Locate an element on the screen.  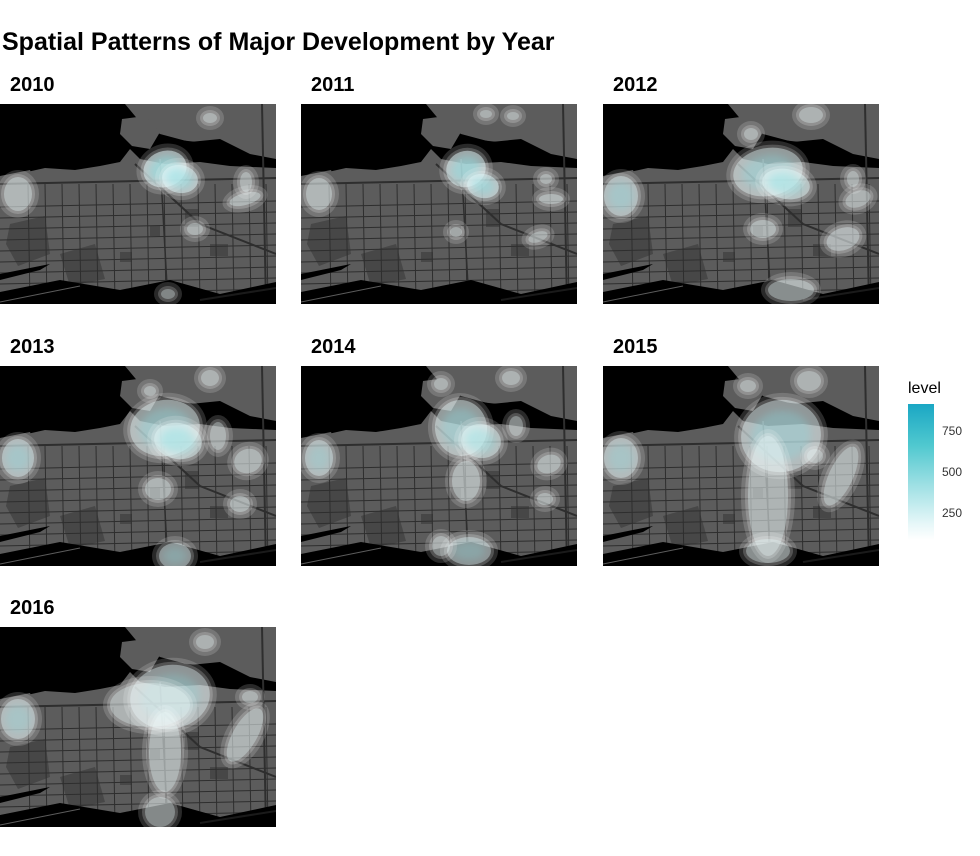
map-panel-2015 is located at coordinates (741, 466).